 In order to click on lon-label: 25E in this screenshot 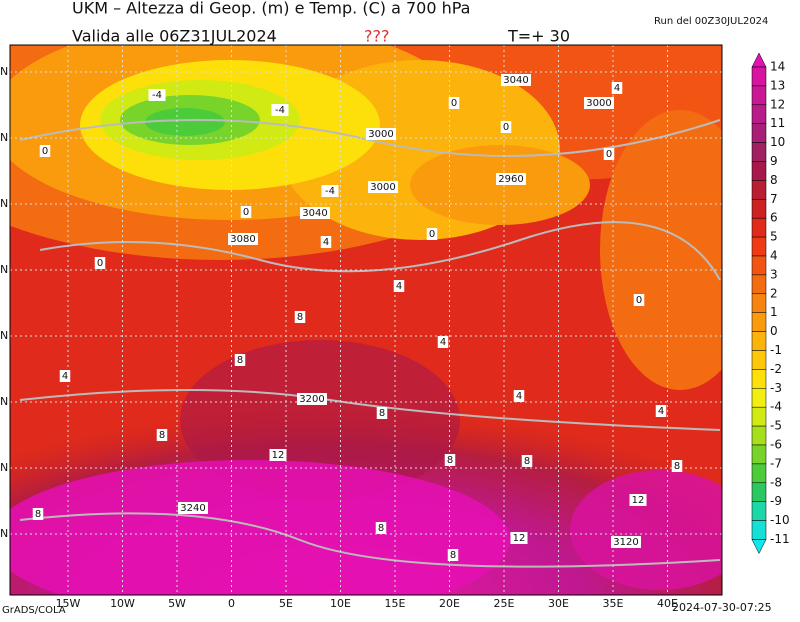, I will do `click(504, 603)`.